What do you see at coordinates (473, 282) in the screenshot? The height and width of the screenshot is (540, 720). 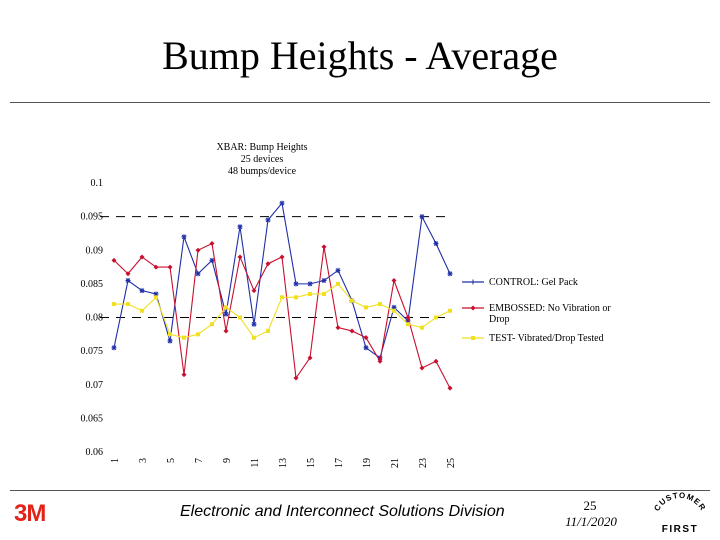 I see `legend-marker` at bounding box center [473, 282].